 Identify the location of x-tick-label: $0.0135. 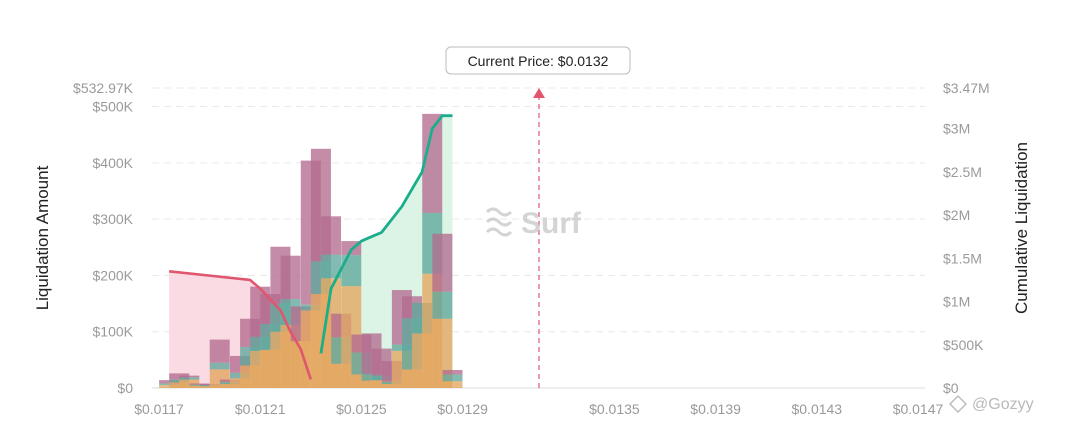
(614, 409).